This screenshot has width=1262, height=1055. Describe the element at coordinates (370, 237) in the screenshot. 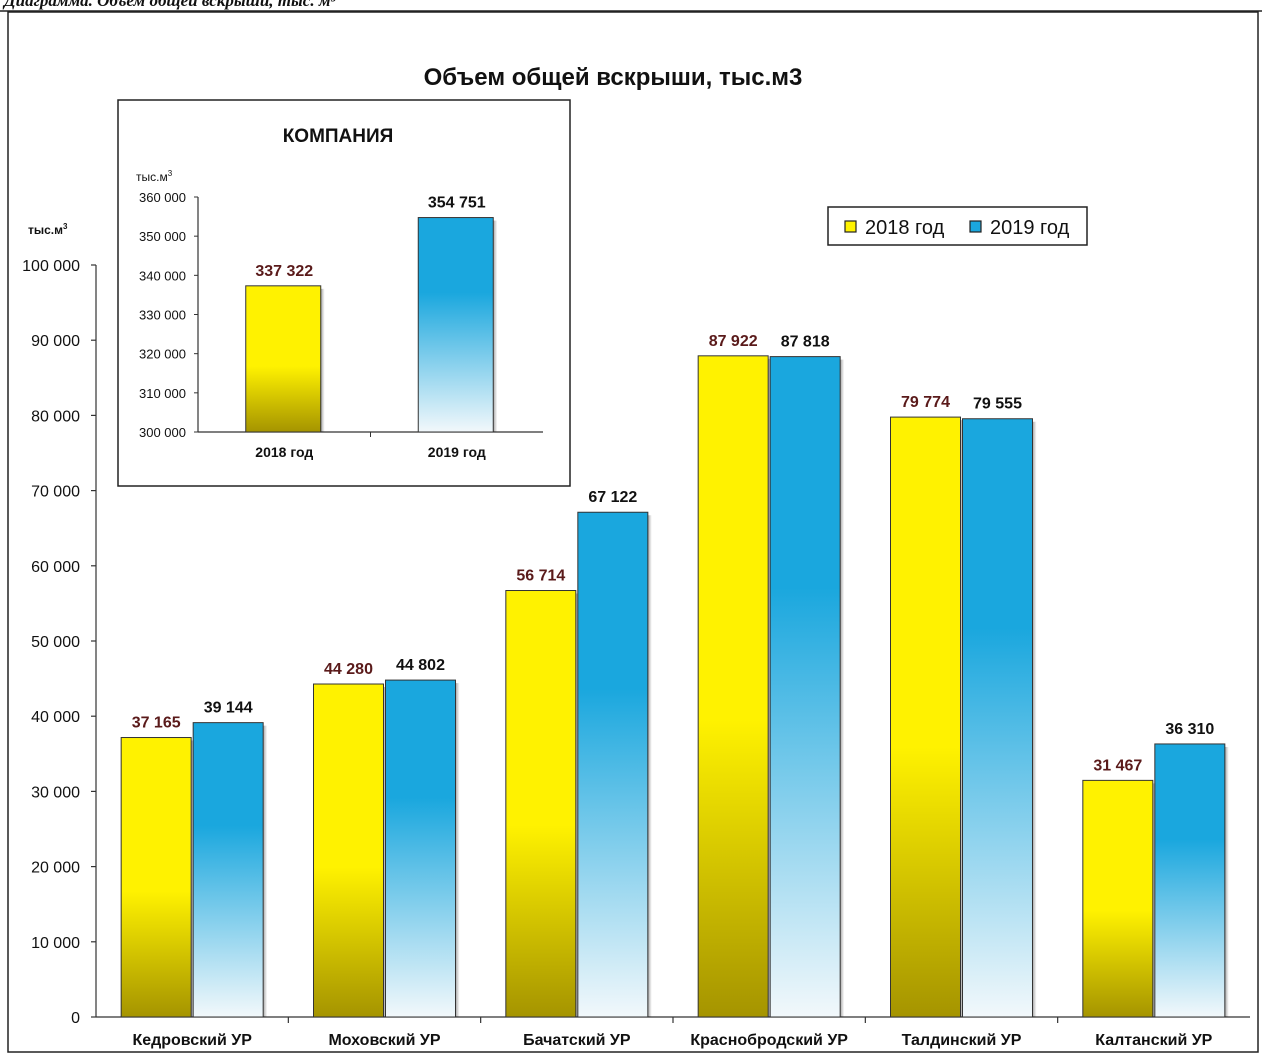

I see `inset-data-labels: 337 322 354 751` at that location.